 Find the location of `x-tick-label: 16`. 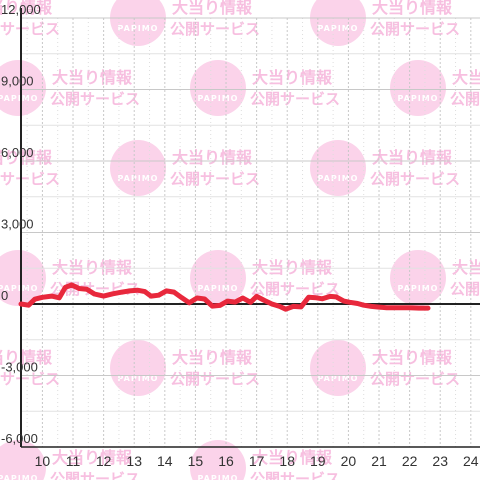

x-tick-label: 16 is located at coordinates (226, 461).